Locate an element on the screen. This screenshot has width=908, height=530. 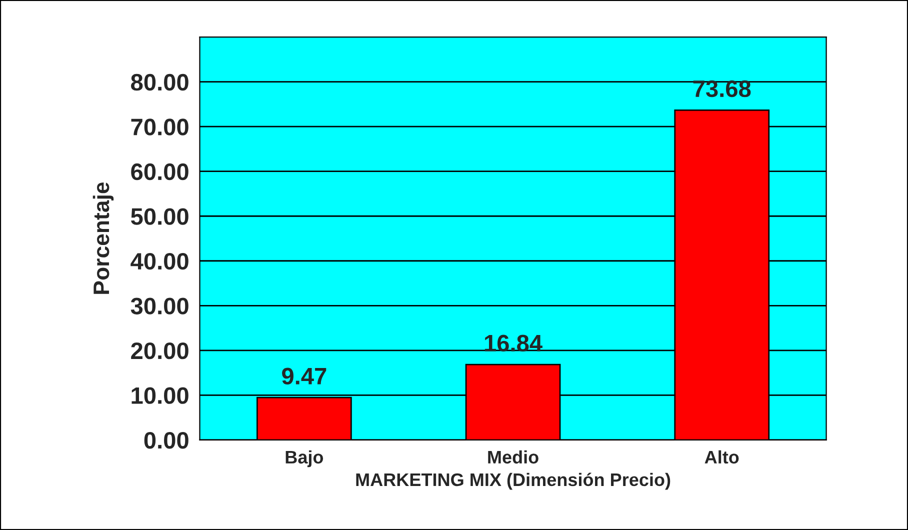
y-axis-title: Porcentaje is located at coordinates (103, 238).